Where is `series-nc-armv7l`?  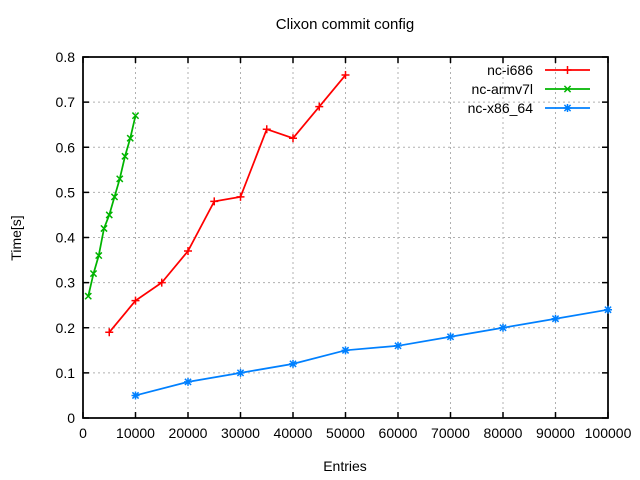
series-nc-armv7l is located at coordinates (112, 206).